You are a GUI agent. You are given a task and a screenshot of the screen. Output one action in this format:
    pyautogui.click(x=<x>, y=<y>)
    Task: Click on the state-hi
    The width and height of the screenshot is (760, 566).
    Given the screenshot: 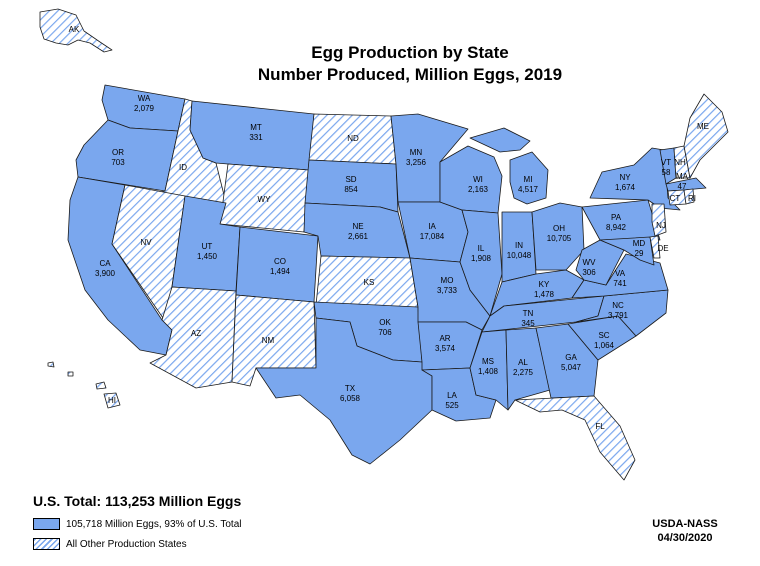 What is the action you would take?
    pyautogui.click(x=84, y=385)
    